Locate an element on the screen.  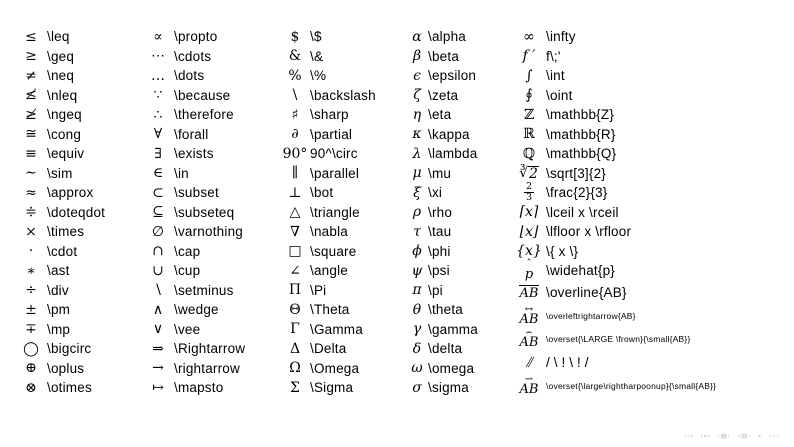
math-symbol: ⊂ is located at coordinates (158, 192).